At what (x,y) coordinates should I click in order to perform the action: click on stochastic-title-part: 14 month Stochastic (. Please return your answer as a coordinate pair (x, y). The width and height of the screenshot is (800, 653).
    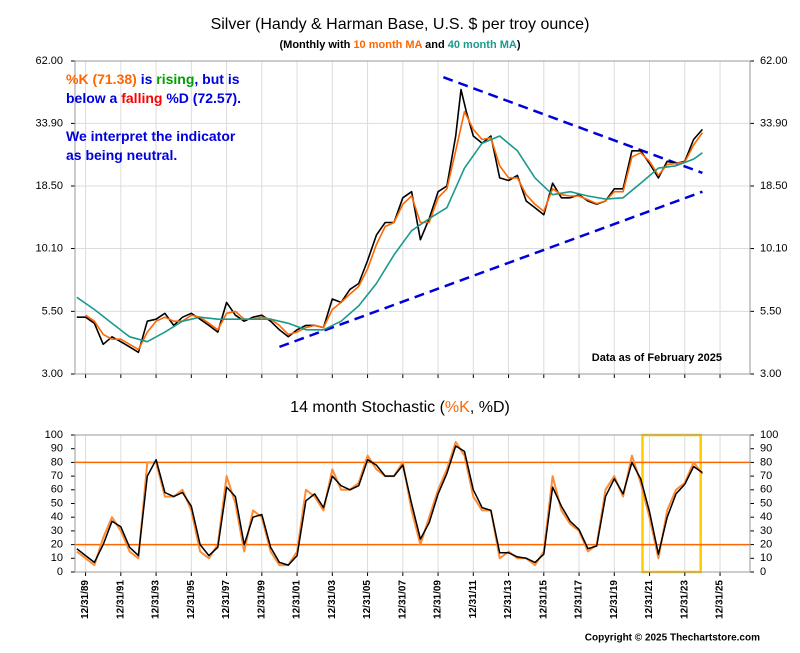
    Looking at the image, I should click on (367, 407).